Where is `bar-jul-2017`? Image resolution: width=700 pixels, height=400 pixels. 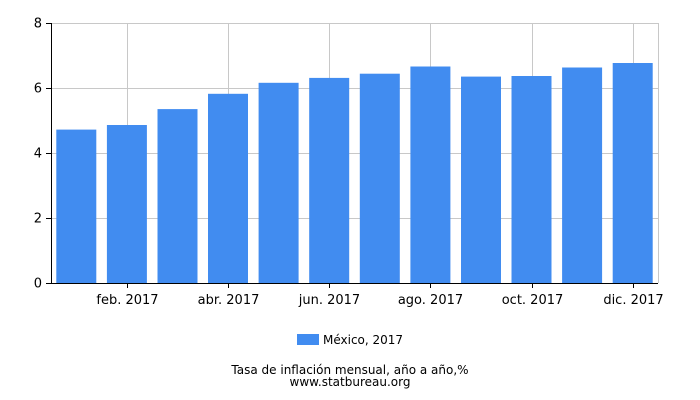 bar-jul-2017 is located at coordinates (379, 178).